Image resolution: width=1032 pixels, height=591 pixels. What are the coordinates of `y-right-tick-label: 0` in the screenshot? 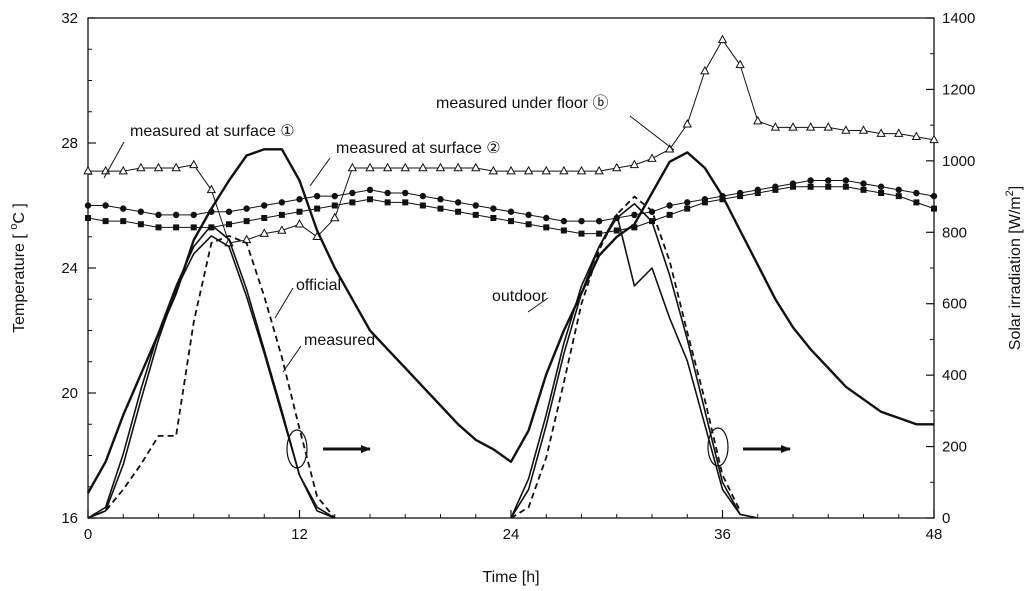 It's located at (946, 518).